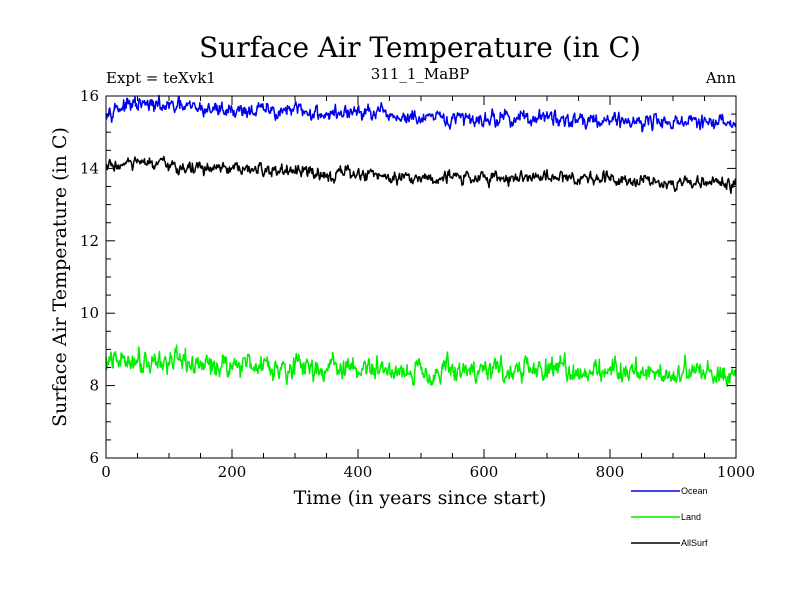 This screenshot has width=800, height=600. I want to click on y-tick-label: 16, so click(89, 96).